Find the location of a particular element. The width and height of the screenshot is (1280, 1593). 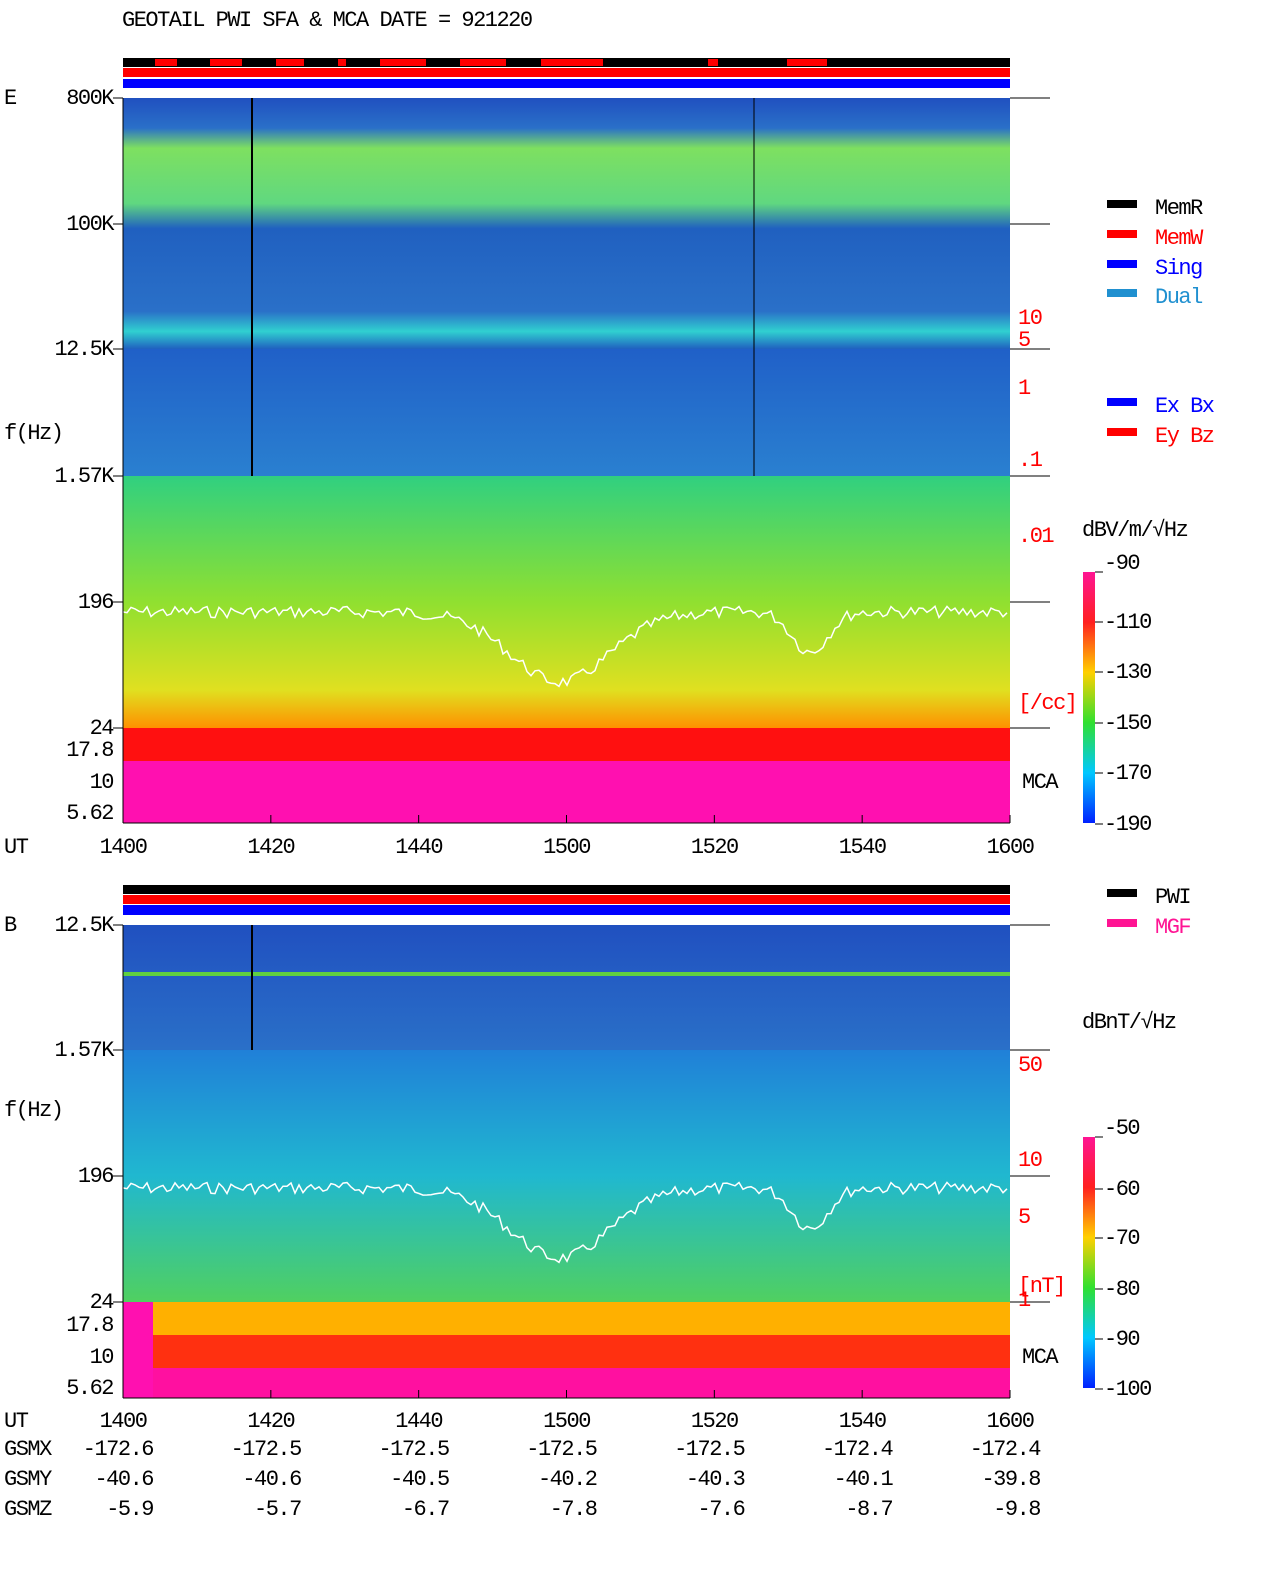

density-scale-label: 1 is located at coordinates (1024, 388).